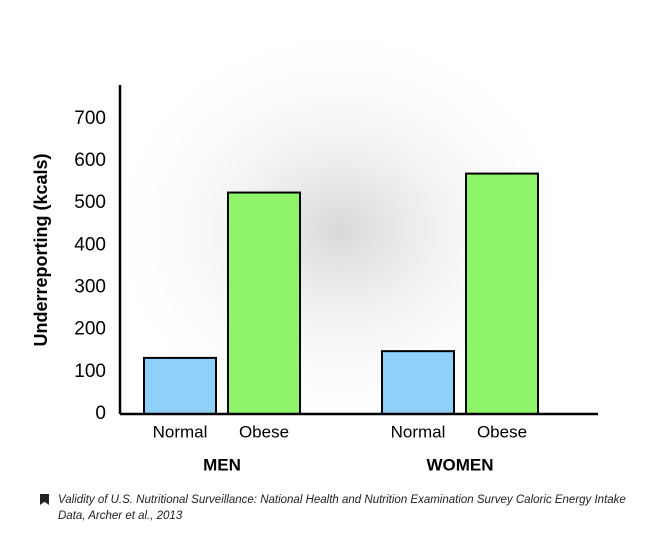 The width and height of the screenshot is (655, 560). Describe the element at coordinates (222, 464) in the screenshot. I see `group-label: MEN` at that location.